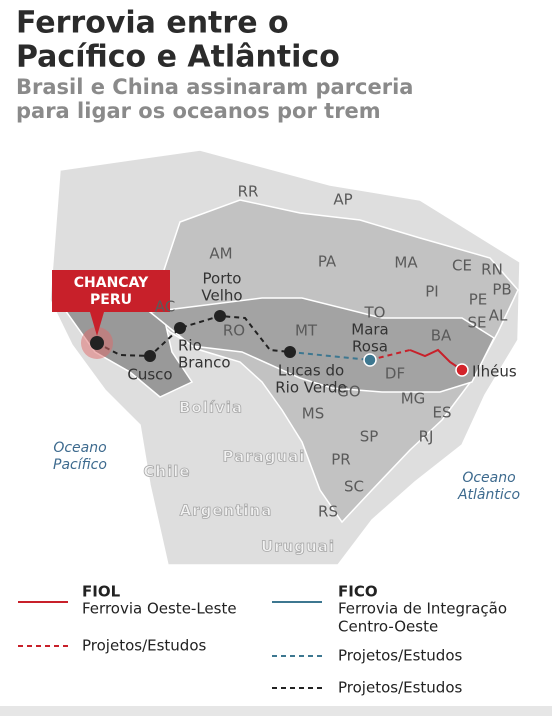  Describe the element at coordinates (492, 270) in the screenshot. I see `state-label: RN` at that location.